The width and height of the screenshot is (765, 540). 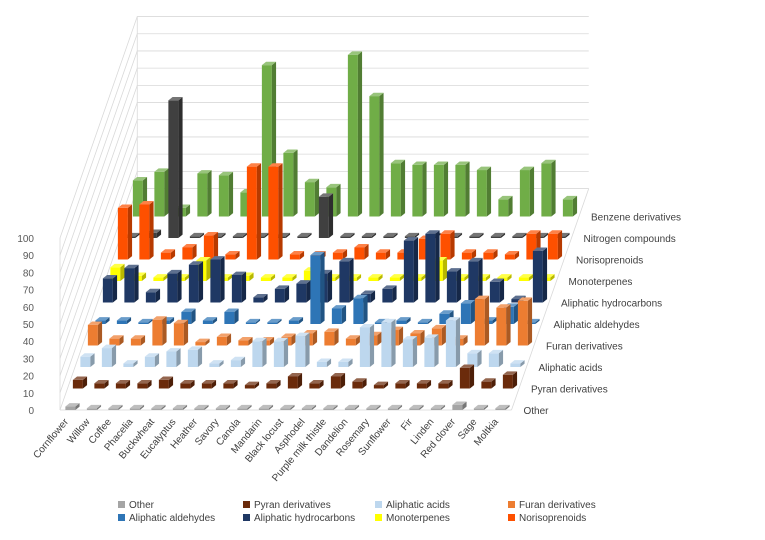 I want to click on y-tick-label: 90, so click(x=29, y=256).